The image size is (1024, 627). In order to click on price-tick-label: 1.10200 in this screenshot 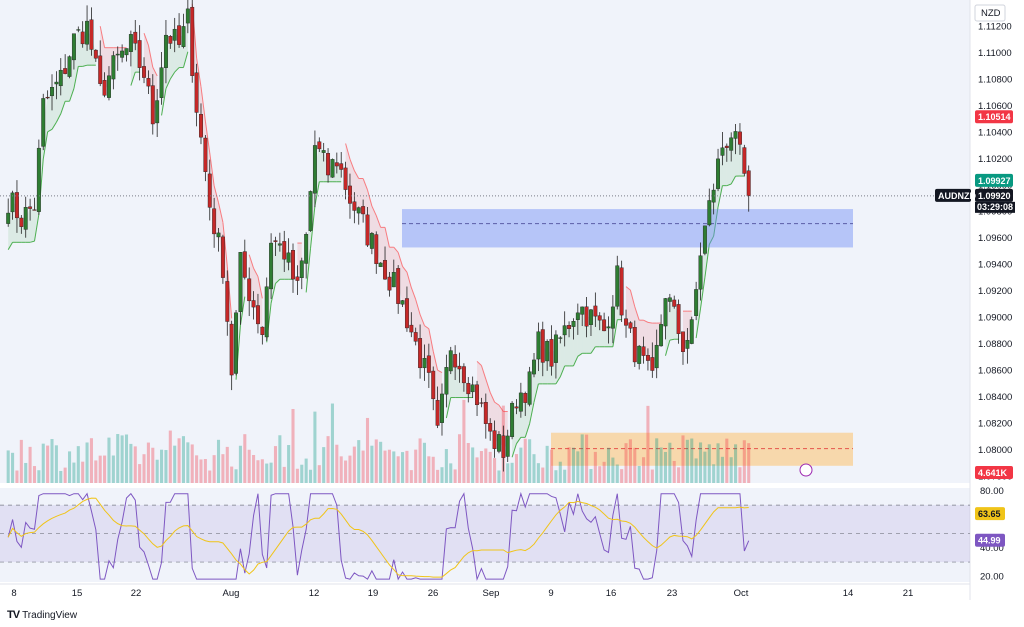, I will do `click(995, 159)`.